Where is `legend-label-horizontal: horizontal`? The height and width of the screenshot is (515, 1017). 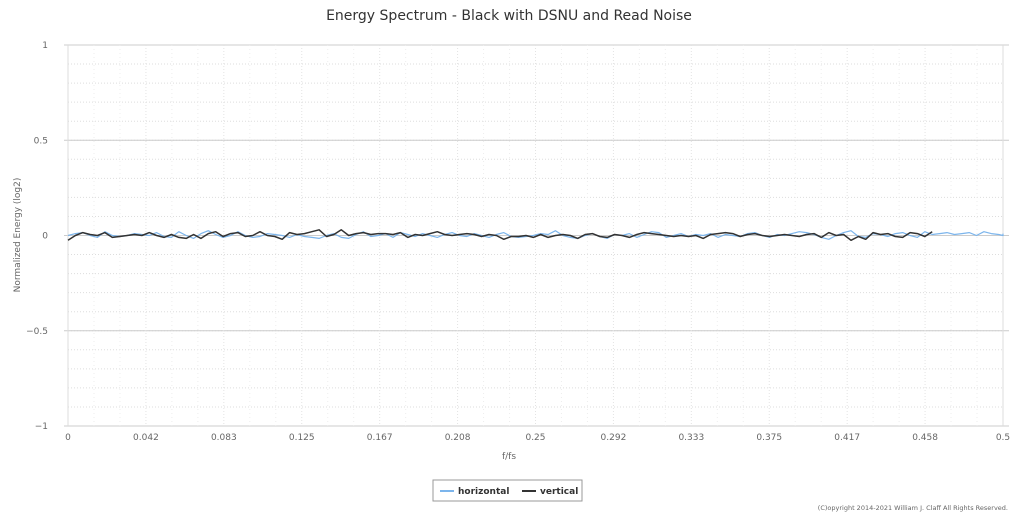
legend-label-horizontal: horizontal is located at coordinates (483, 492).